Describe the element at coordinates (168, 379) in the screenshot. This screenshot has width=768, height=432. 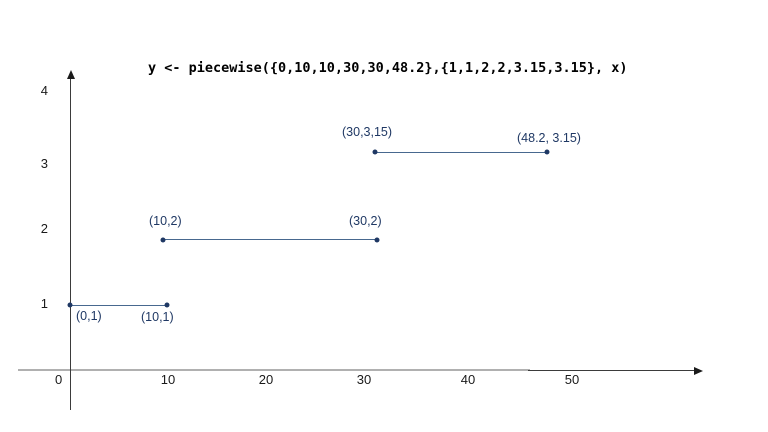
I see `x-tick-label: 10` at that location.